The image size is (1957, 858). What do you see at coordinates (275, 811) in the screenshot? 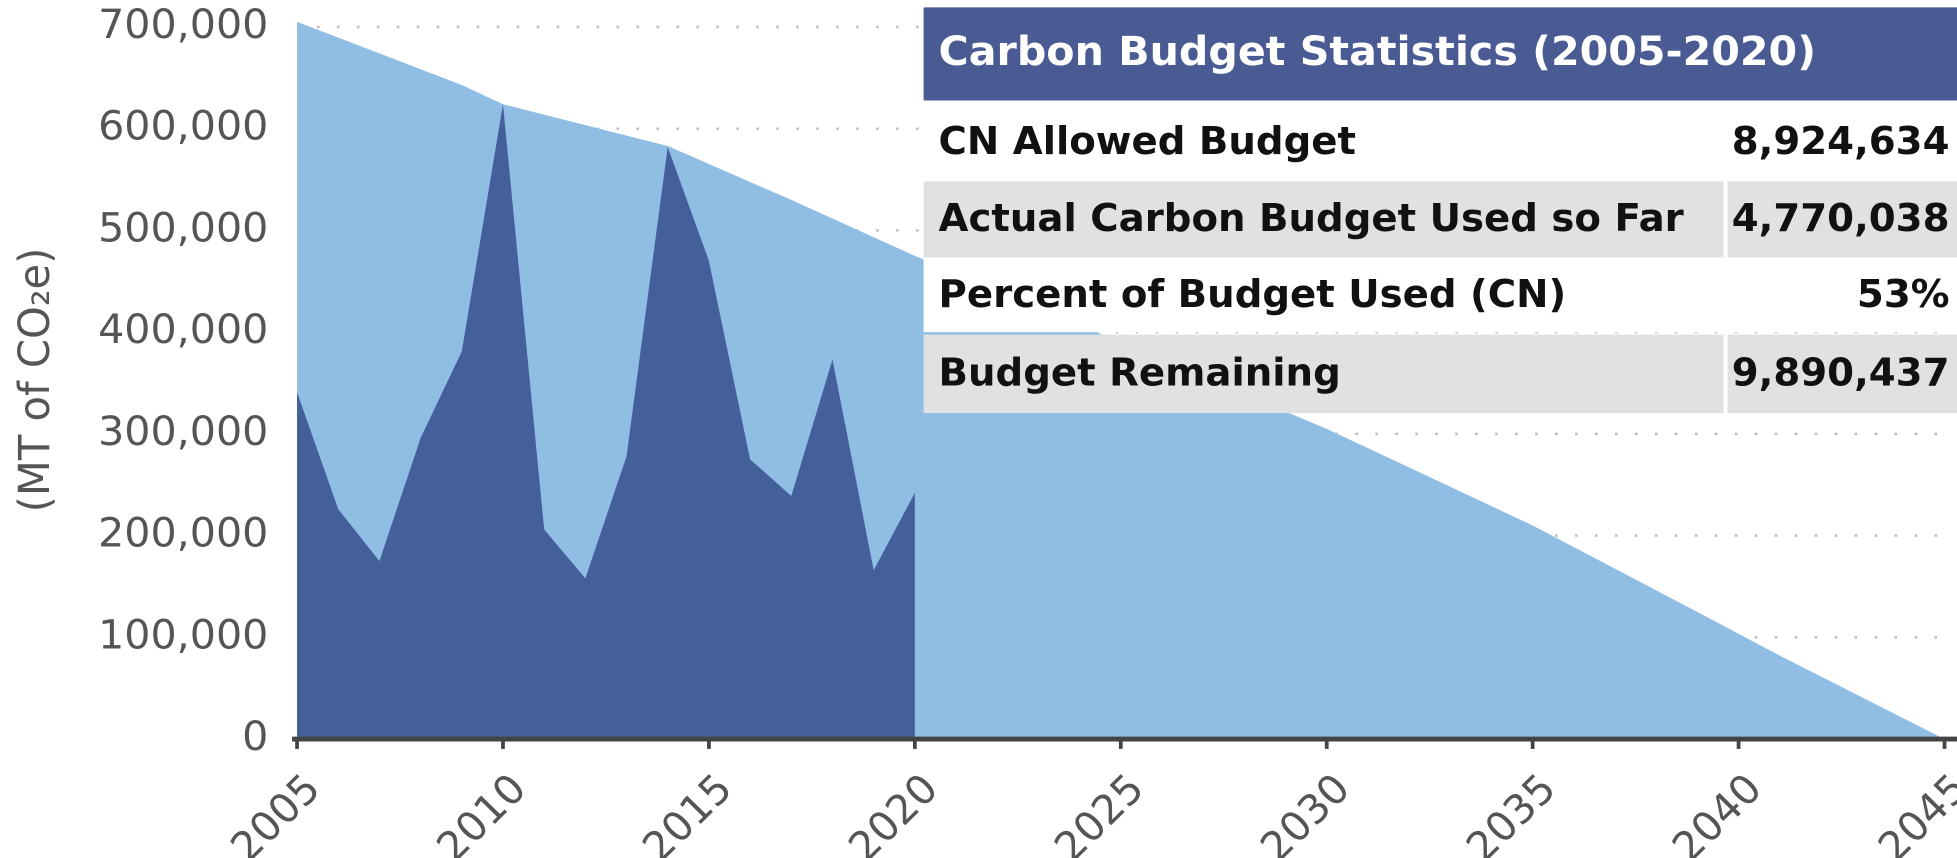
I see `x-tick-label: 2005` at bounding box center [275, 811].